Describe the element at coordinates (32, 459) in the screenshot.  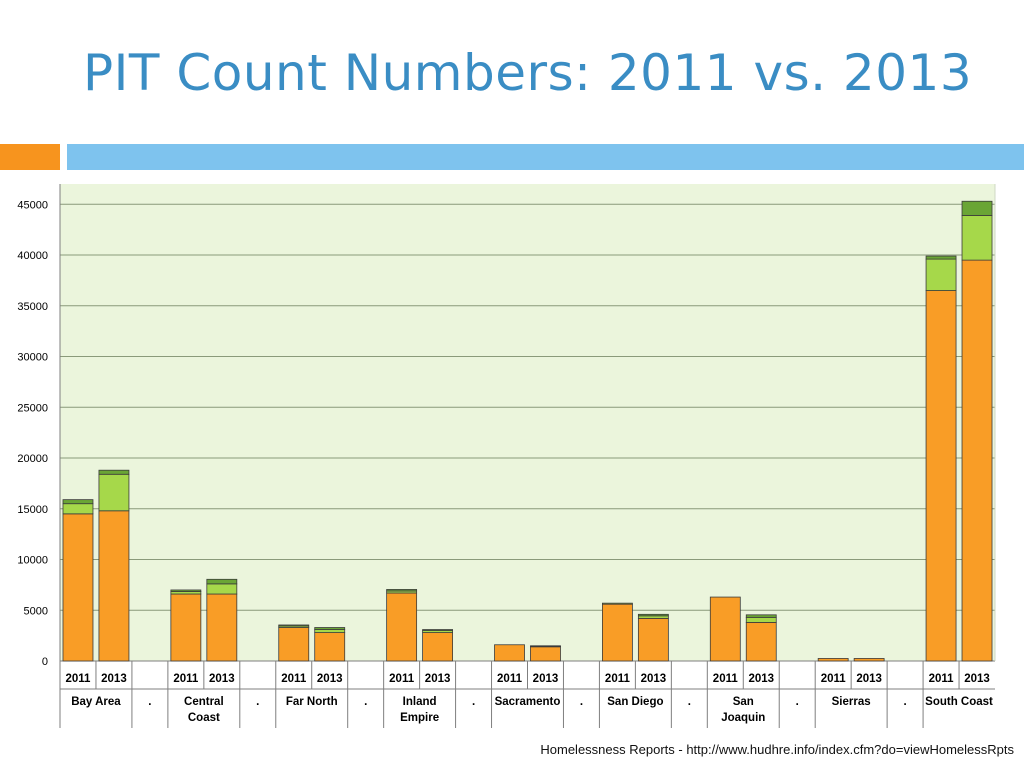
I see `y-tick-label: 20000` at that location.